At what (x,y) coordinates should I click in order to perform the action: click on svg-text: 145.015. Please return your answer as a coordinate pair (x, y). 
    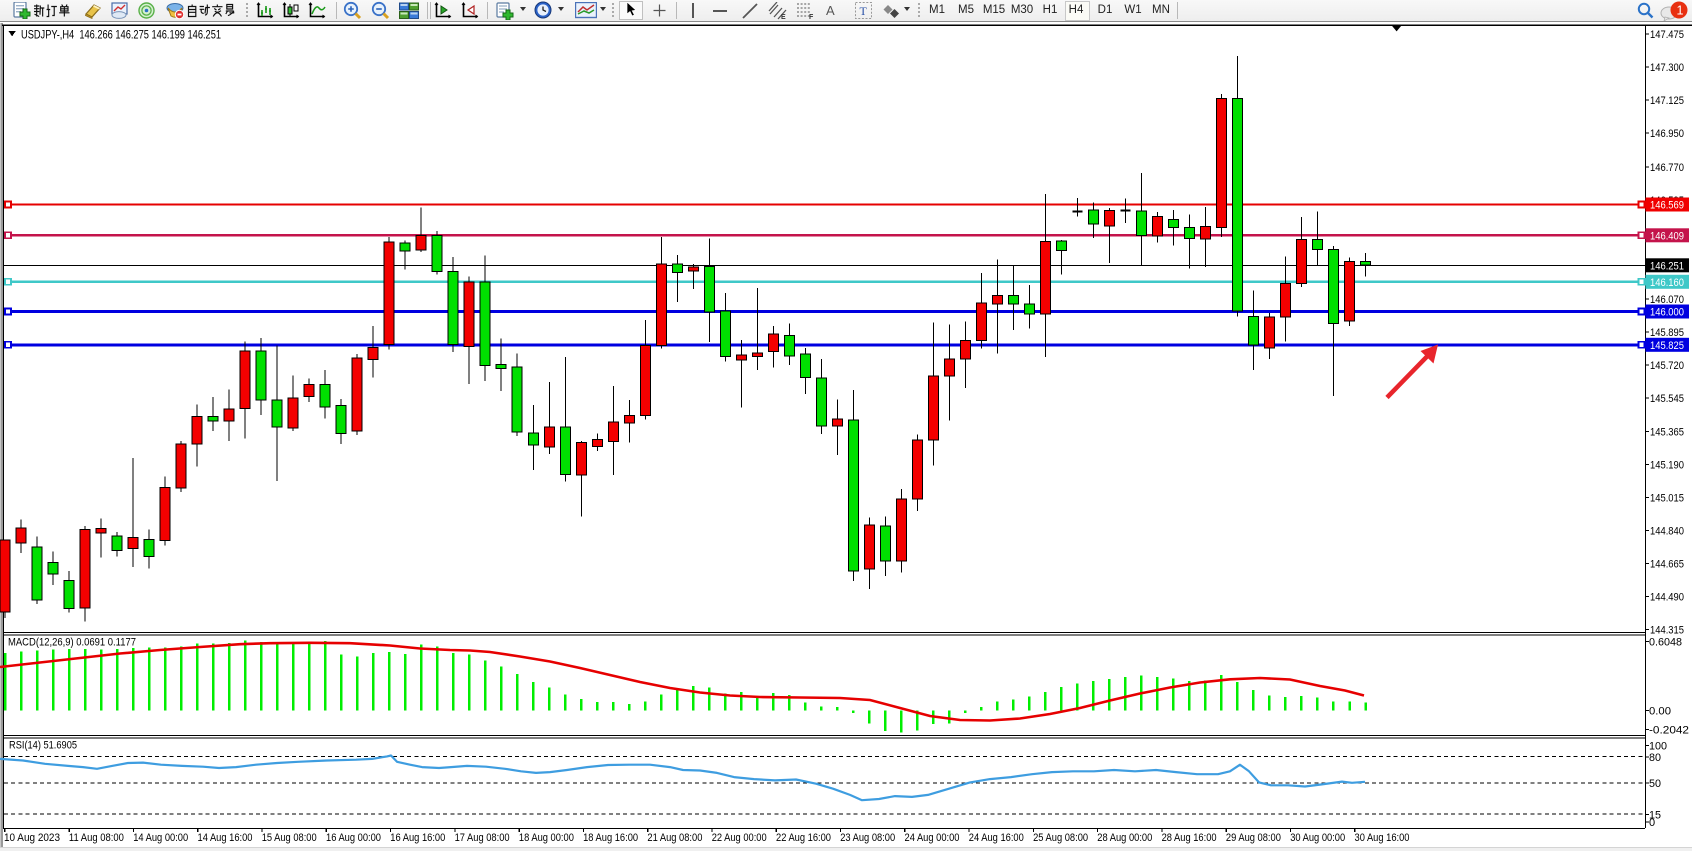
    Looking at the image, I should click on (1667, 499).